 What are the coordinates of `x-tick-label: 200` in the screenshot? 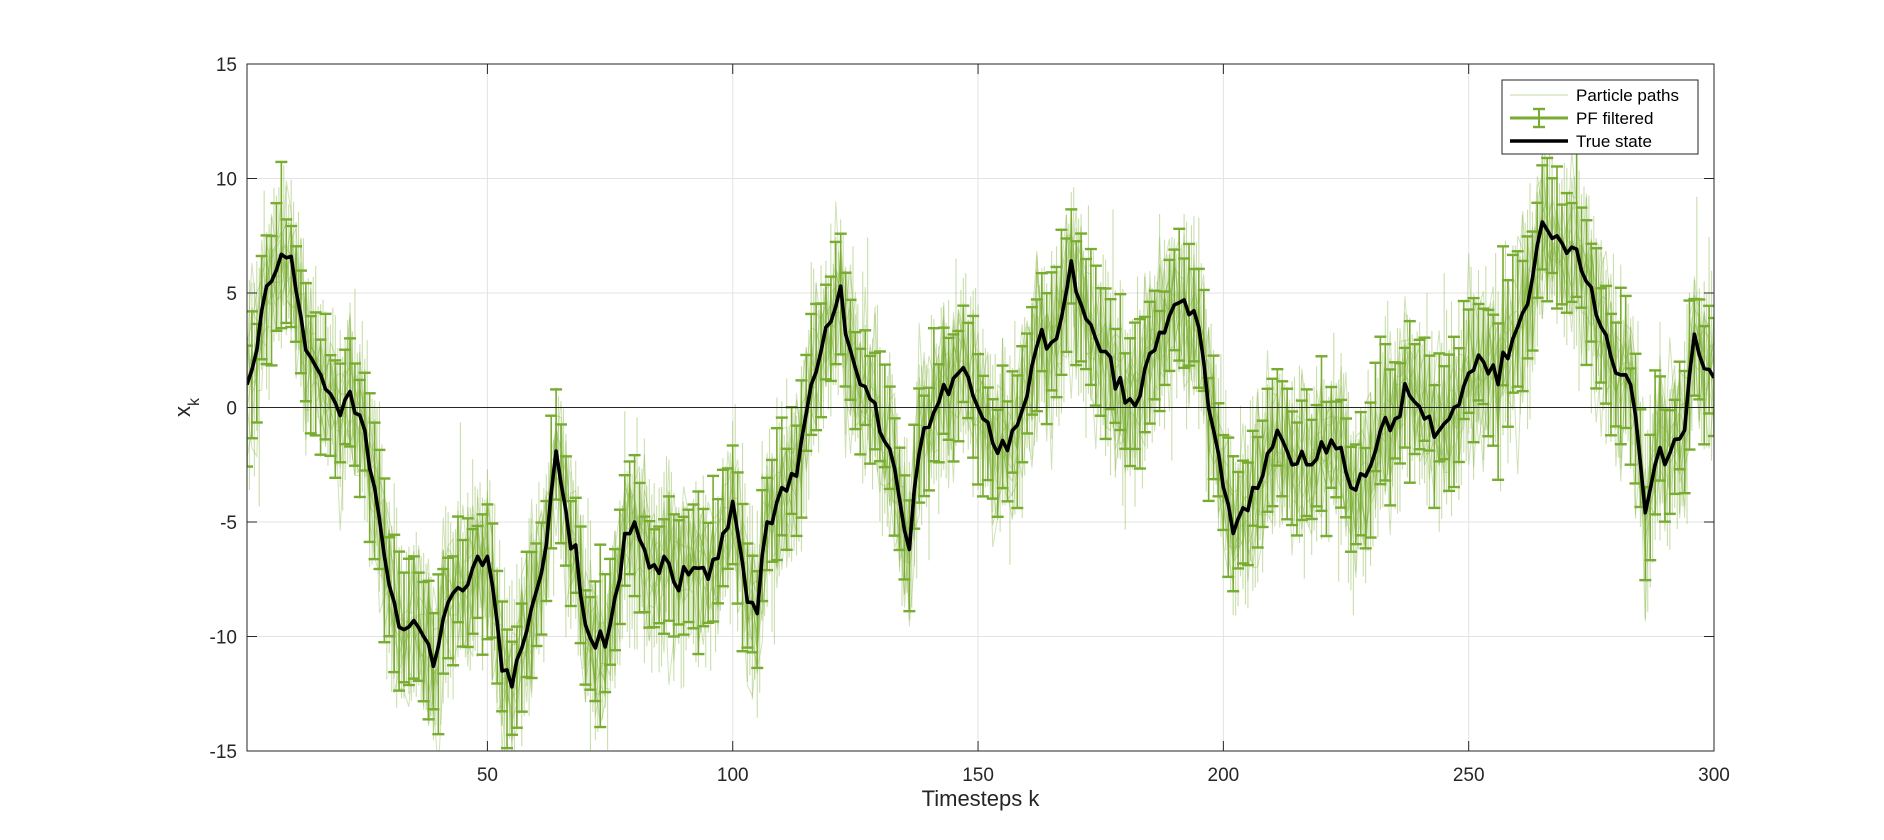 It's located at (1224, 775).